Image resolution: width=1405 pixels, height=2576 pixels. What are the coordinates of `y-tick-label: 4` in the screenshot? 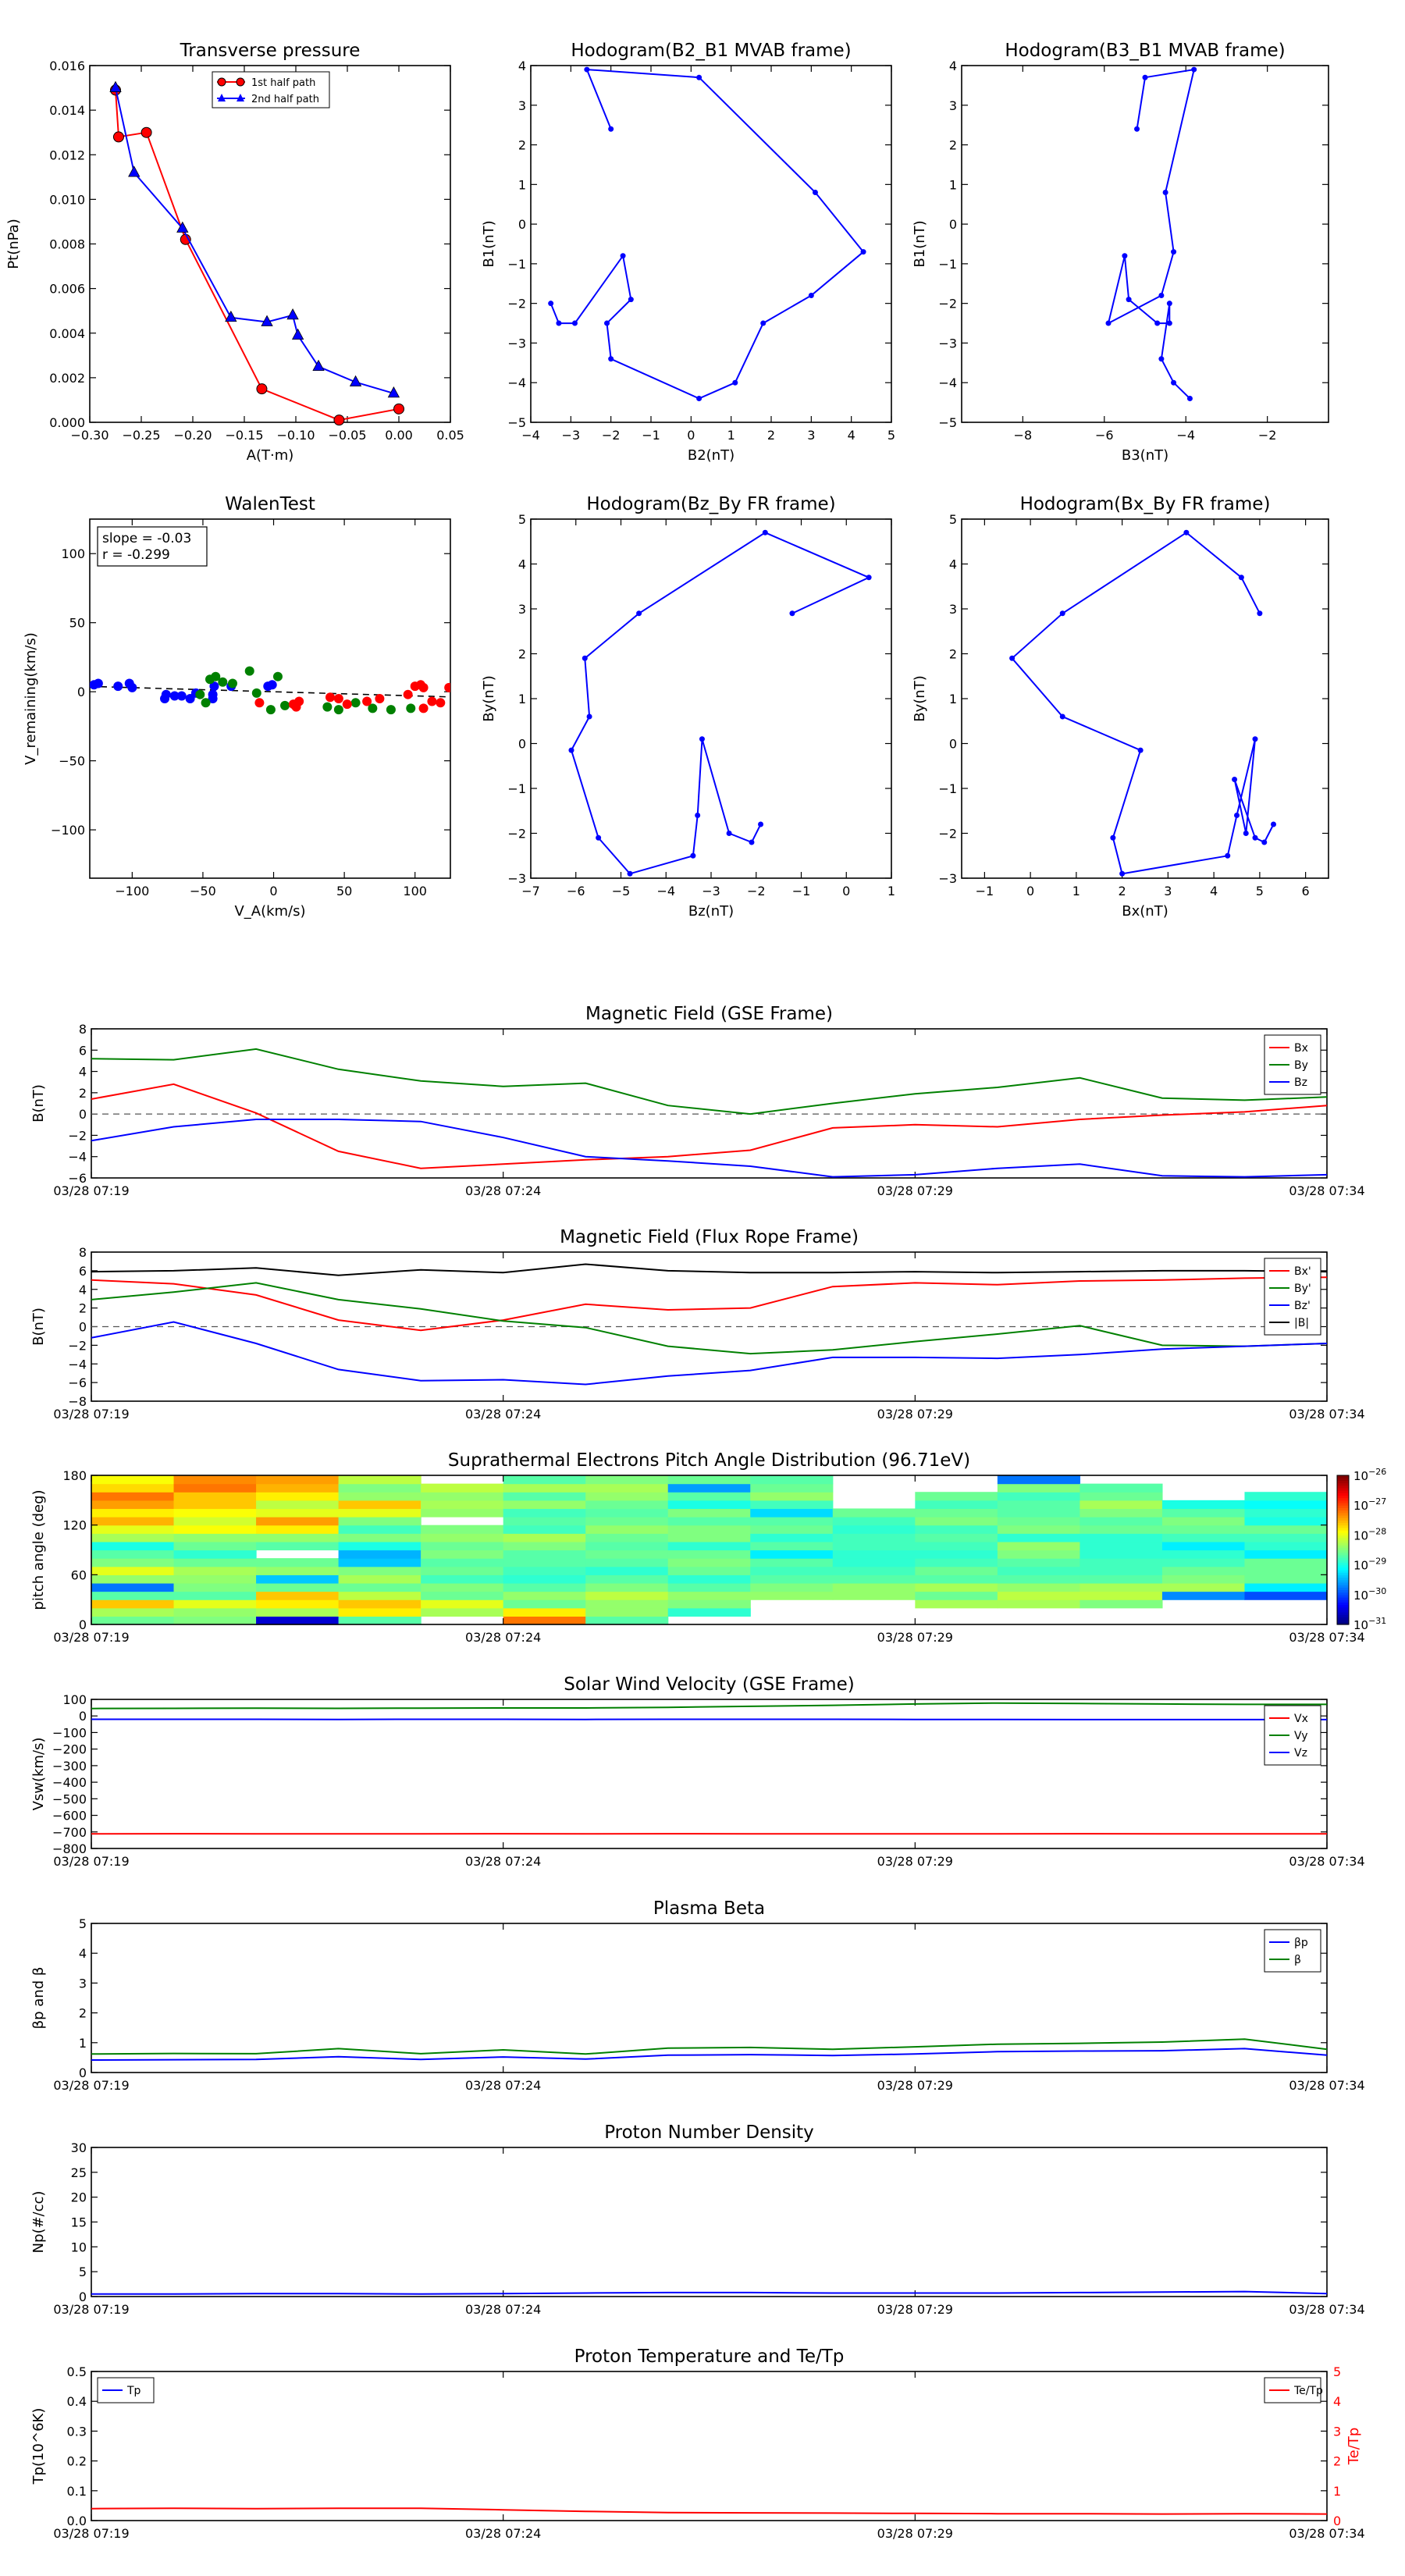 It's located at (83, 1953).